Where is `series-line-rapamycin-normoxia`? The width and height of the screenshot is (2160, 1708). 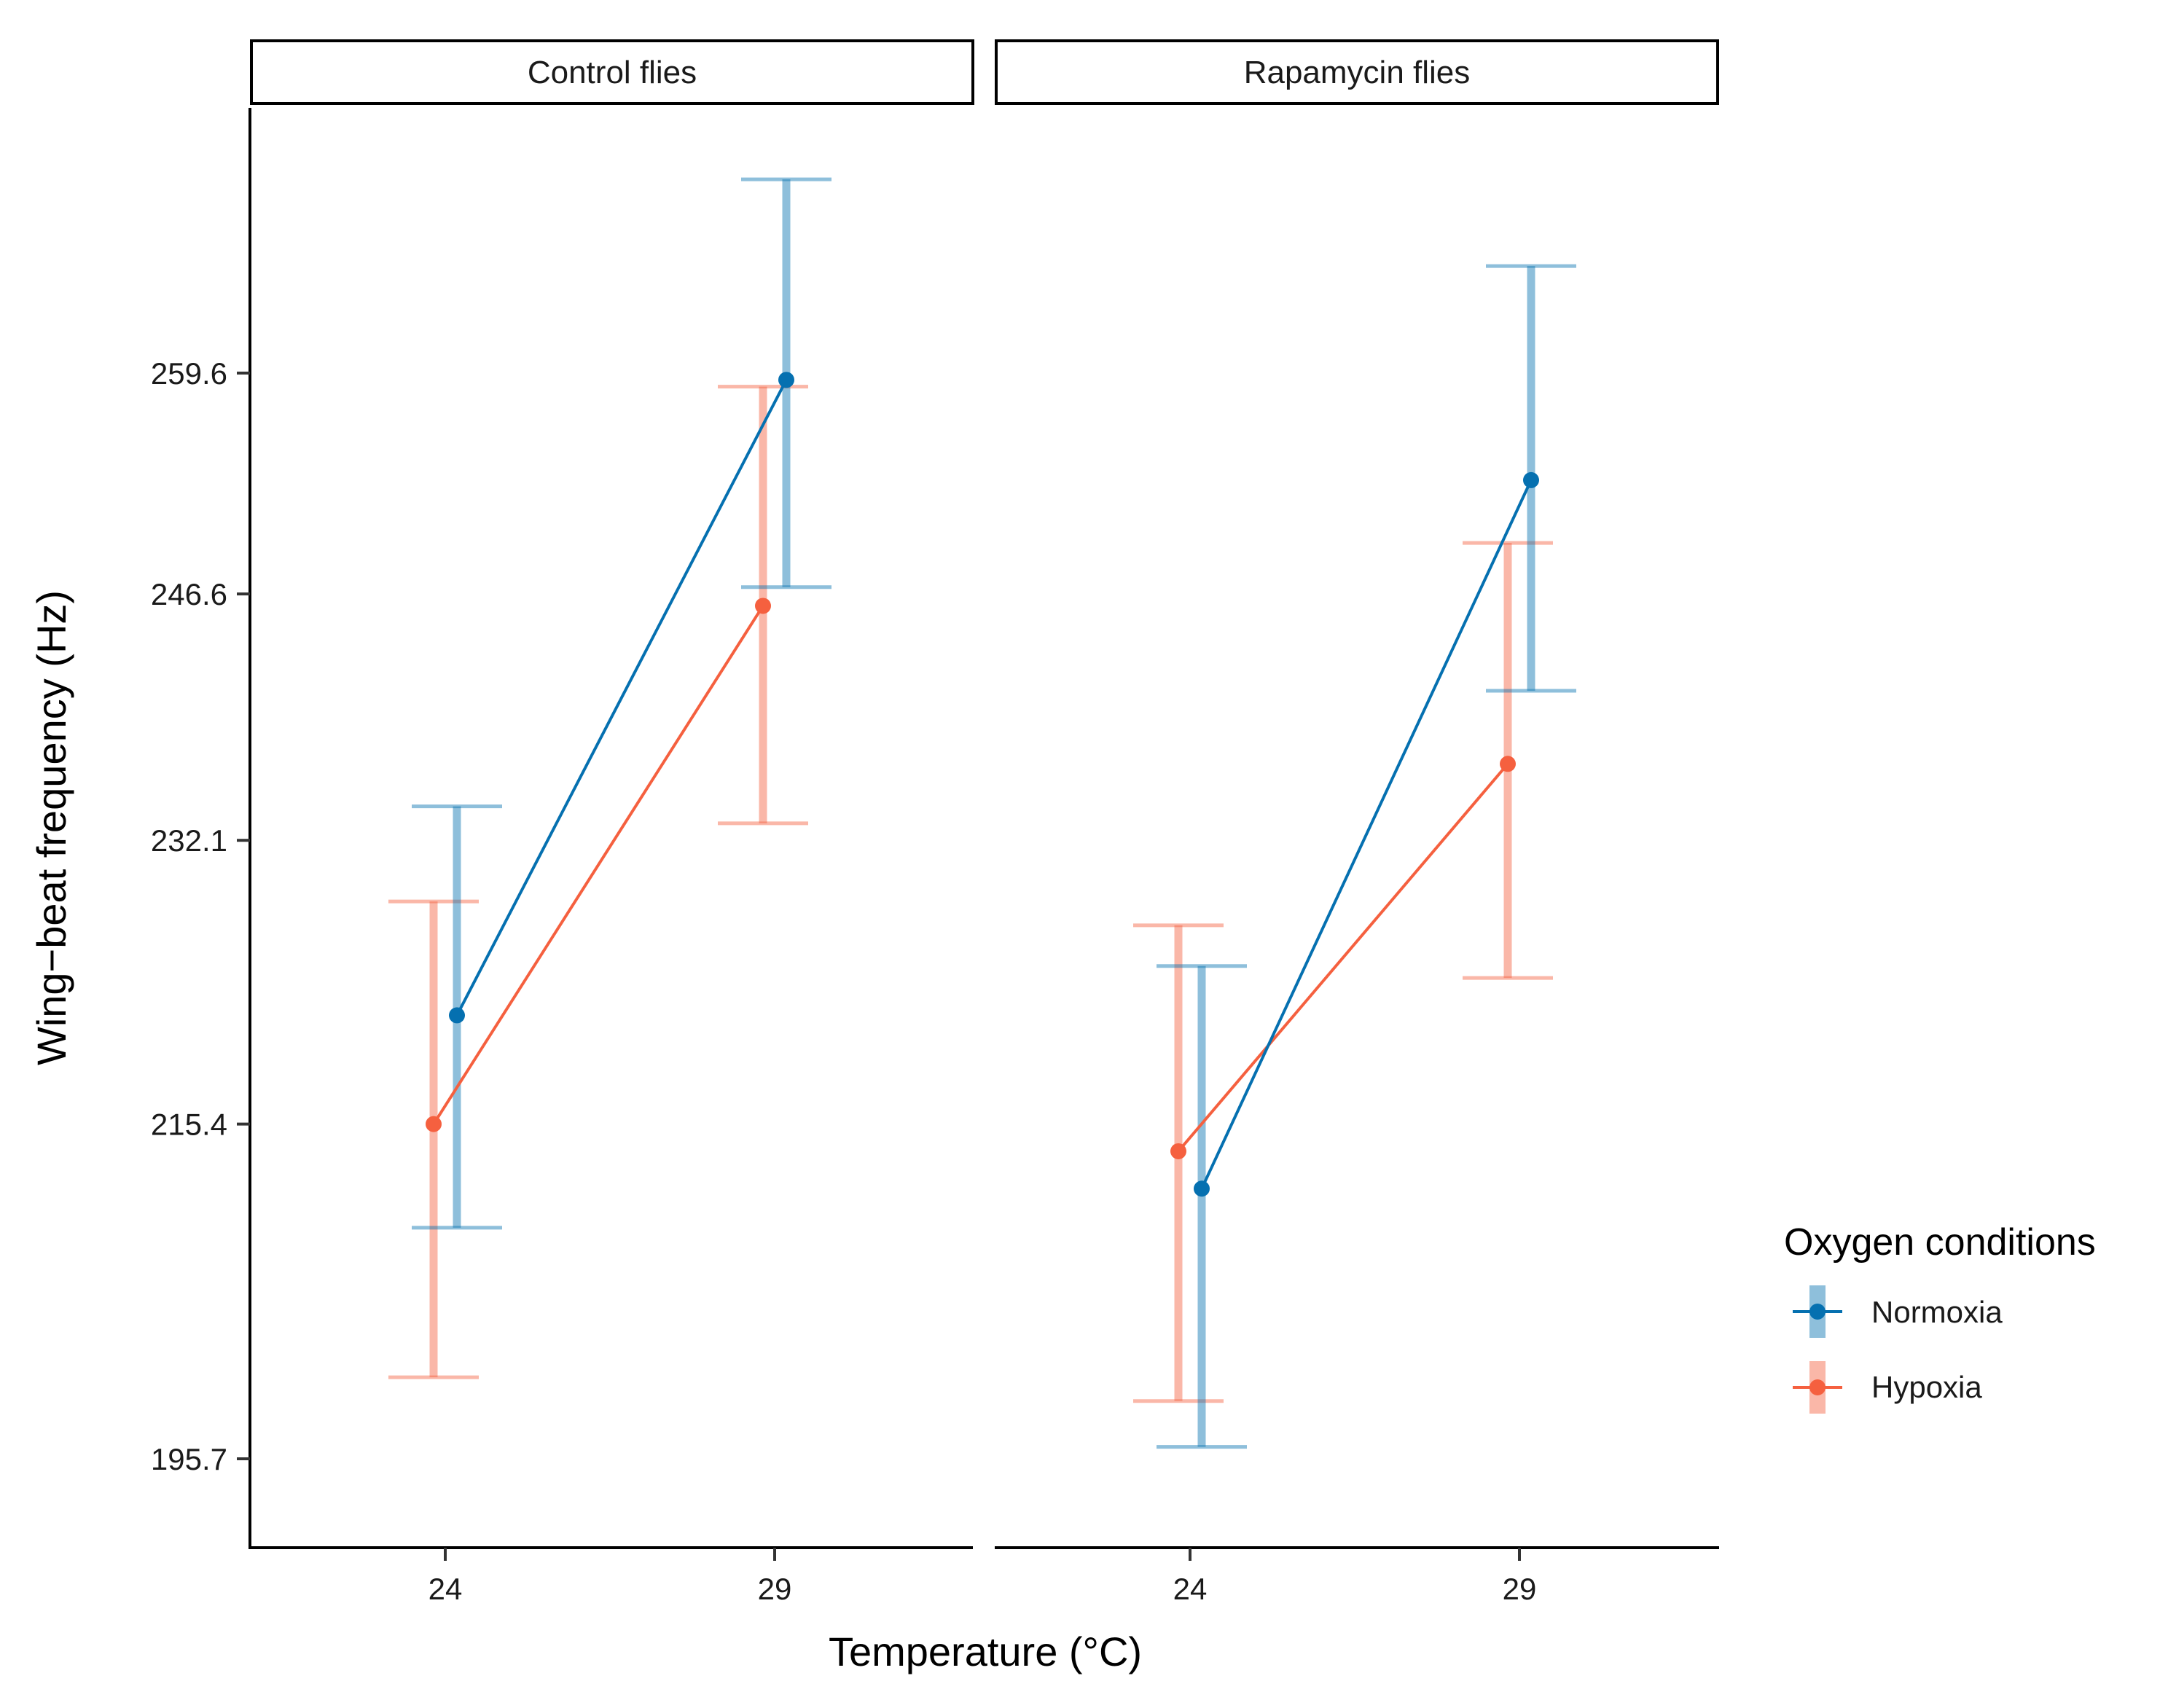
series-line-rapamycin-normoxia is located at coordinates (1366, 834).